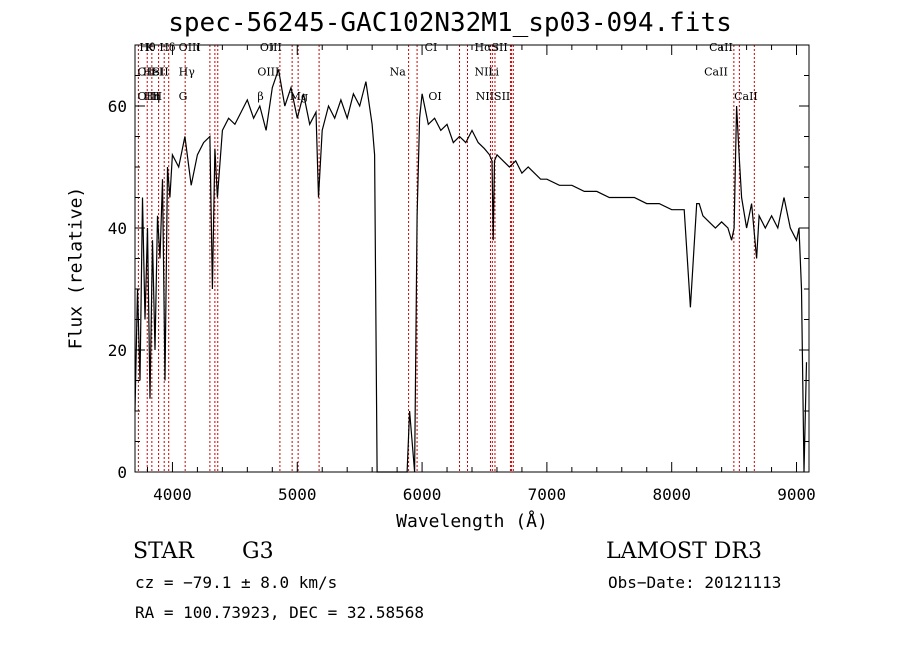 The image size is (900, 649). I want to click on spectral-line-label: CI, so click(431, 47).